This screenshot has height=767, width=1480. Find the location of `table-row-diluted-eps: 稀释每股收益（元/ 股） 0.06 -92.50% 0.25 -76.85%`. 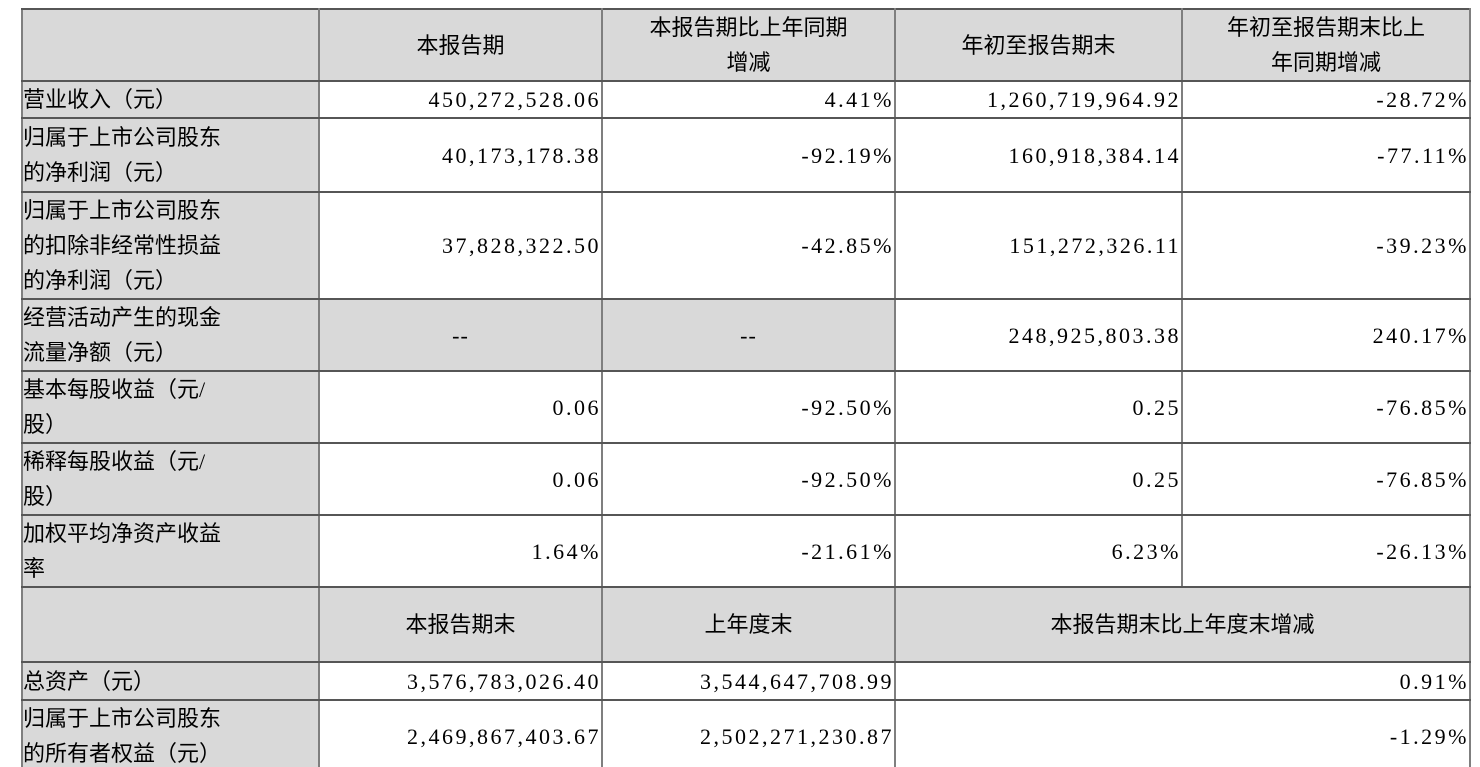

table-row-diluted-eps: 稀释每股收益（元/ 股） 0.06 -92.50% 0.25 -76.85% is located at coordinates (746, 479).